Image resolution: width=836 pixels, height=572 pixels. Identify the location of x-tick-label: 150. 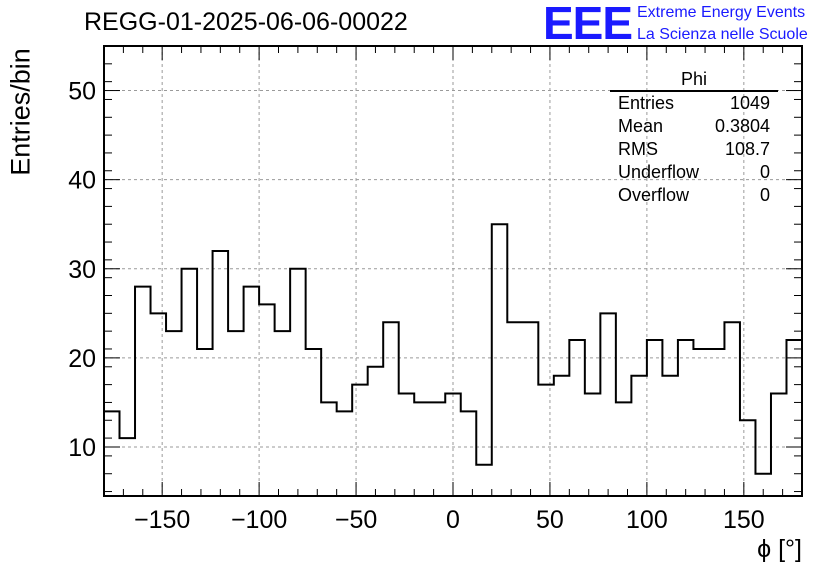
(744, 520).